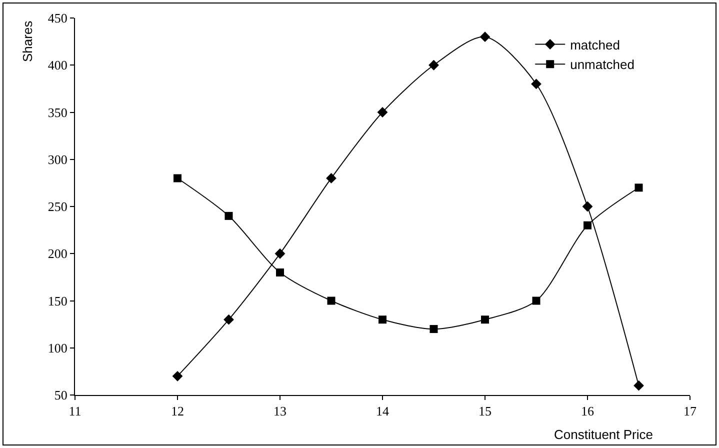  What do you see at coordinates (58, 300) in the screenshot?
I see `y-tick-label: 150` at bounding box center [58, 300].